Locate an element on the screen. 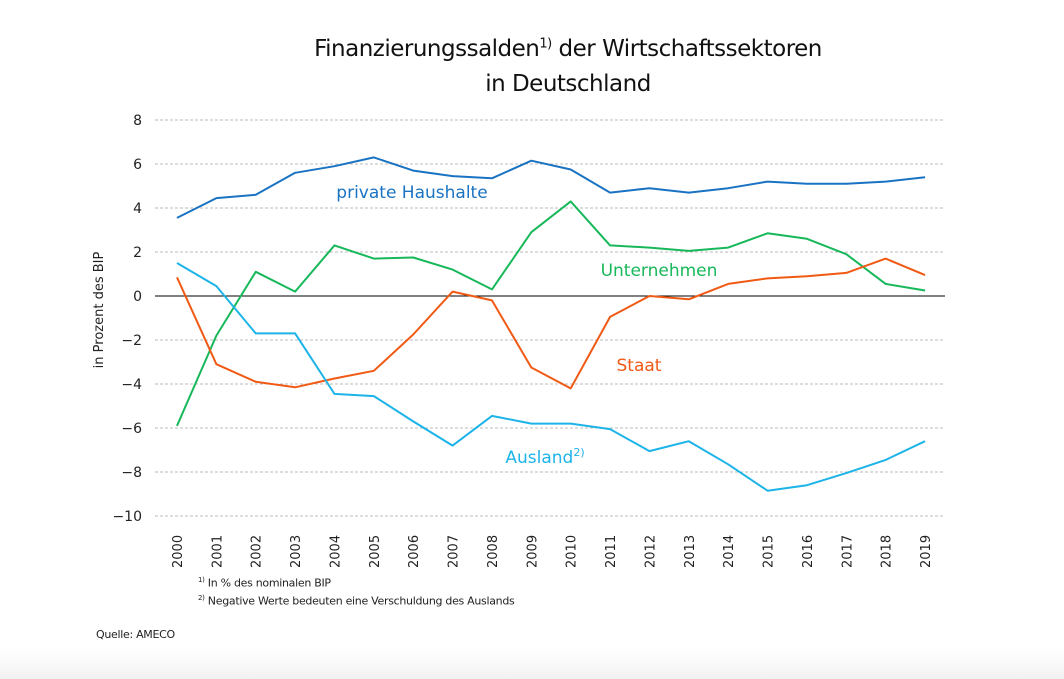  x-tick-label: 2002 is located at coordinates (257, 551).